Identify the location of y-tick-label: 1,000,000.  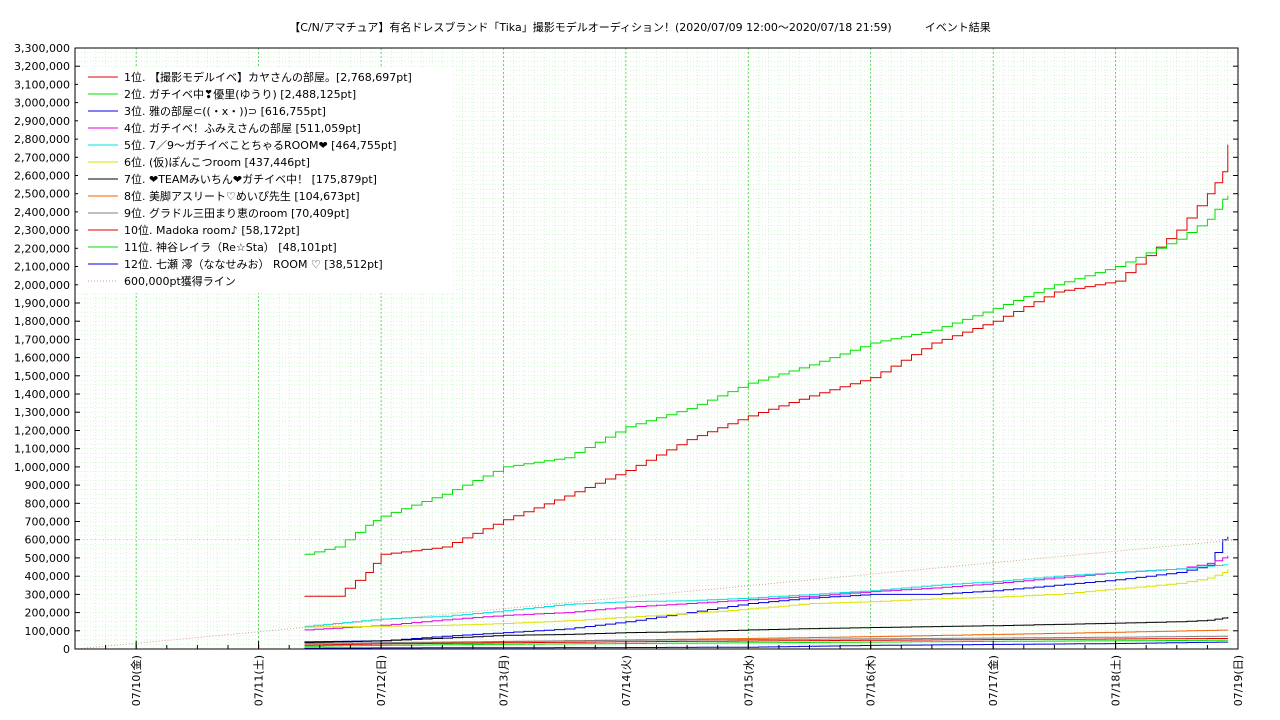
(42, 467).